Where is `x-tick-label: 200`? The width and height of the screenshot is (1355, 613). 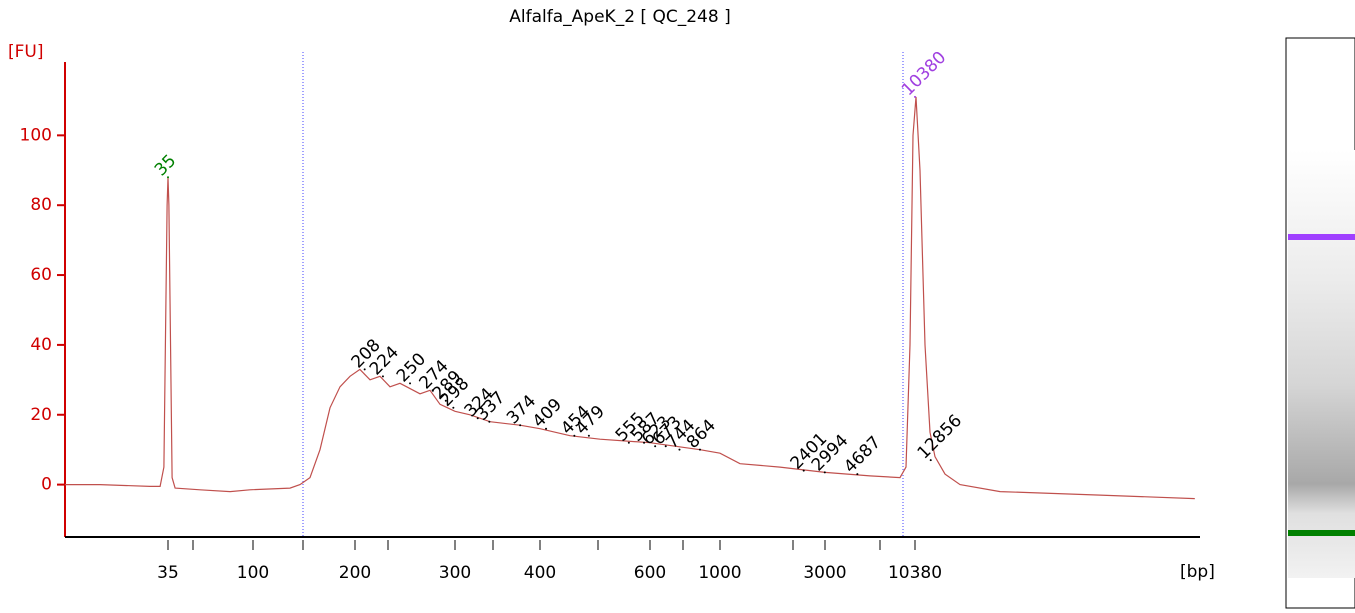 x-tick-label: 200 is located at coordinates (355, 573).